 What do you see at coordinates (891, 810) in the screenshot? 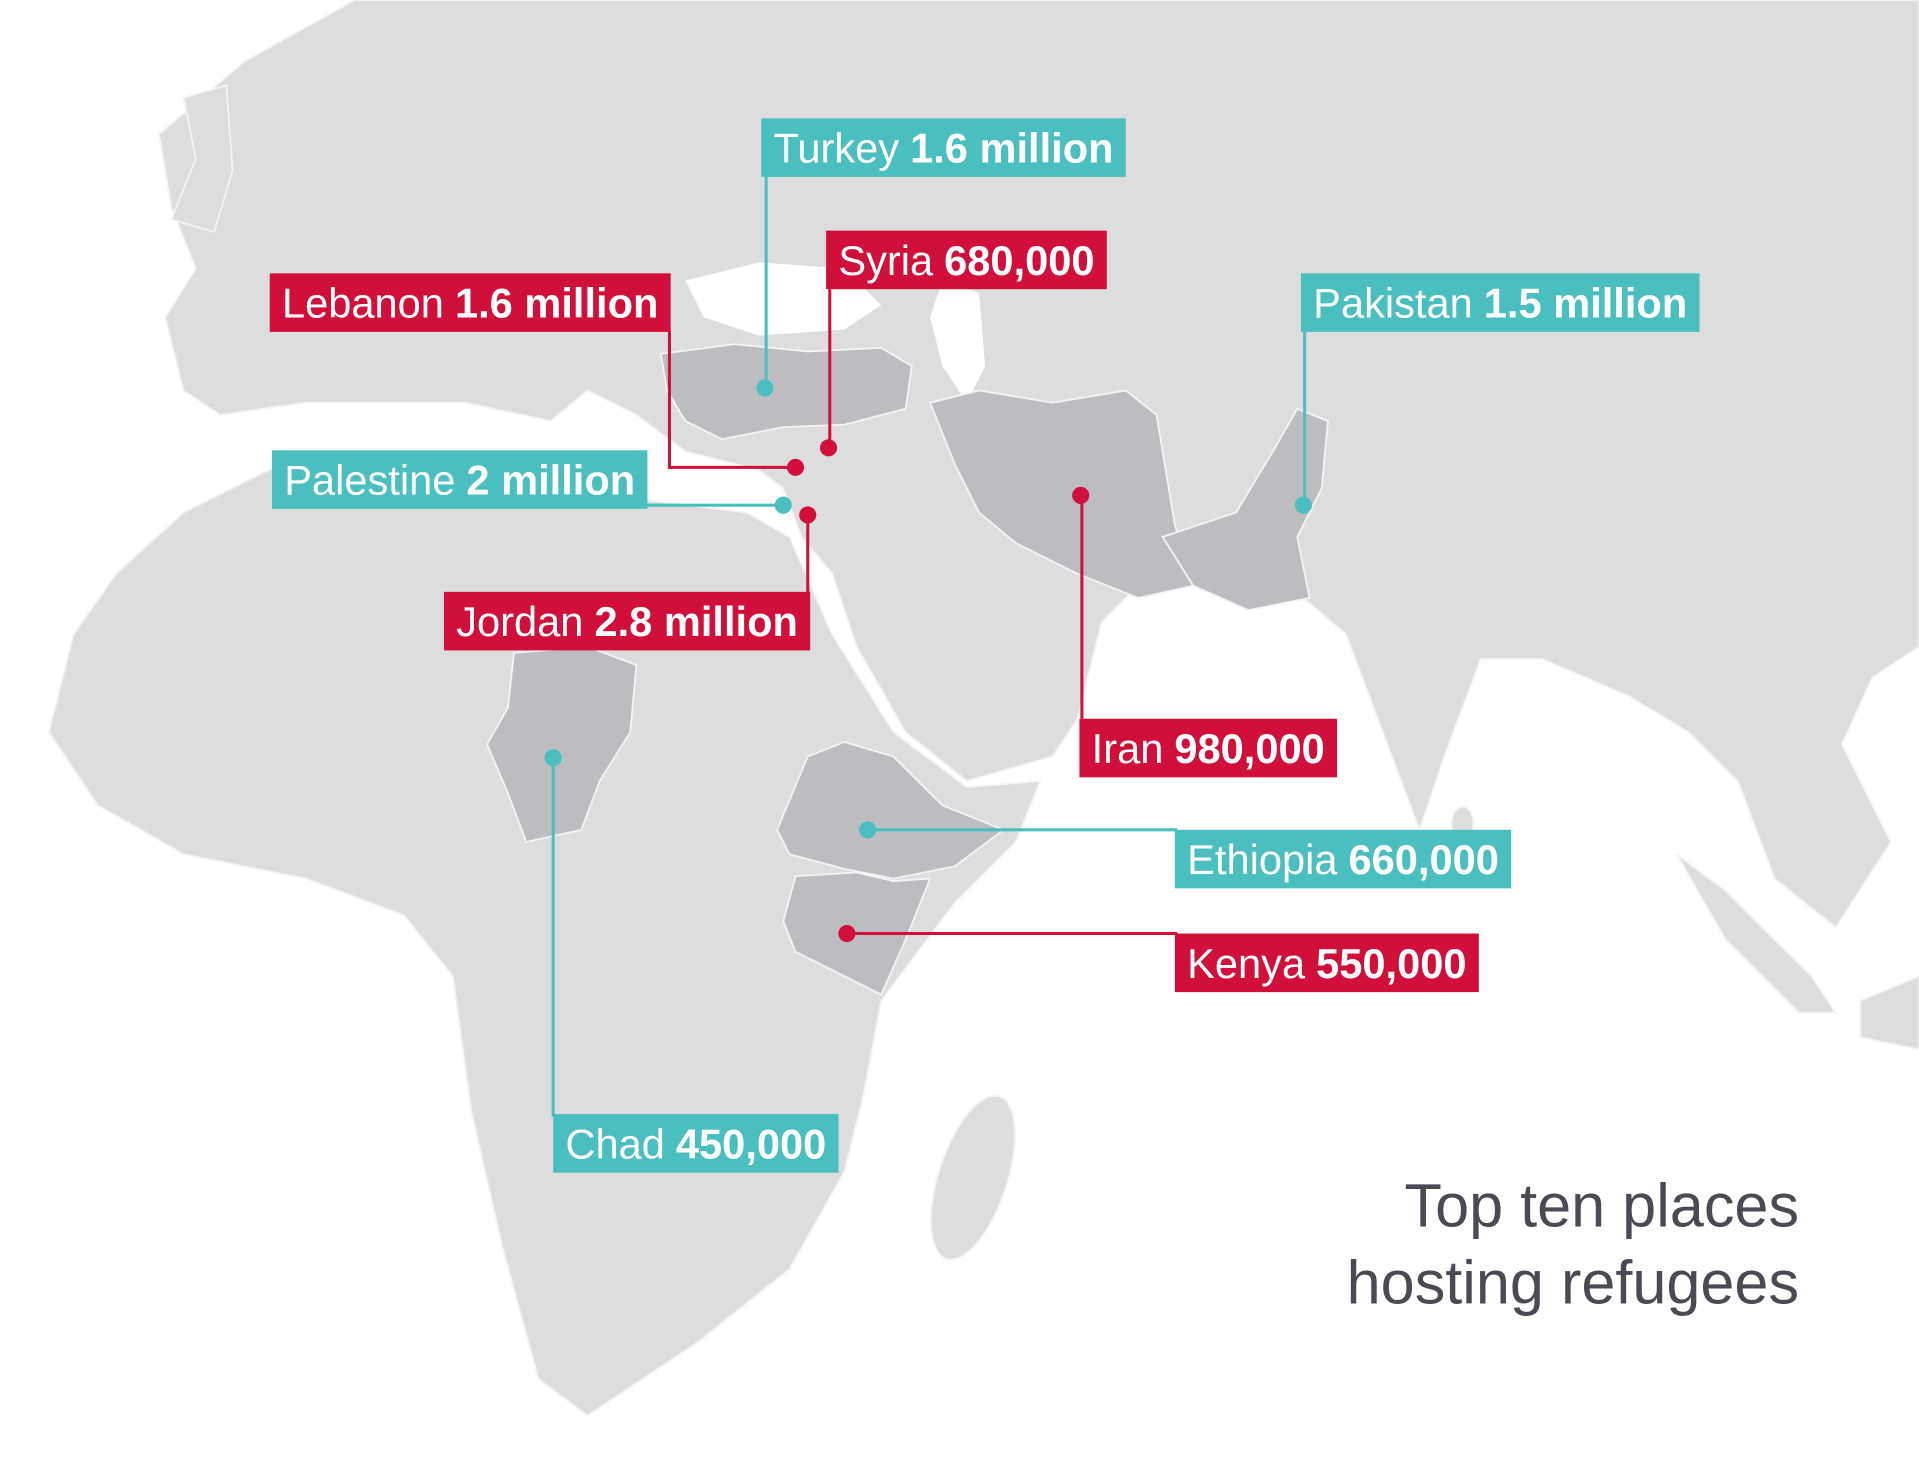
I see `ethiopia` at bounding box center [891, 810].